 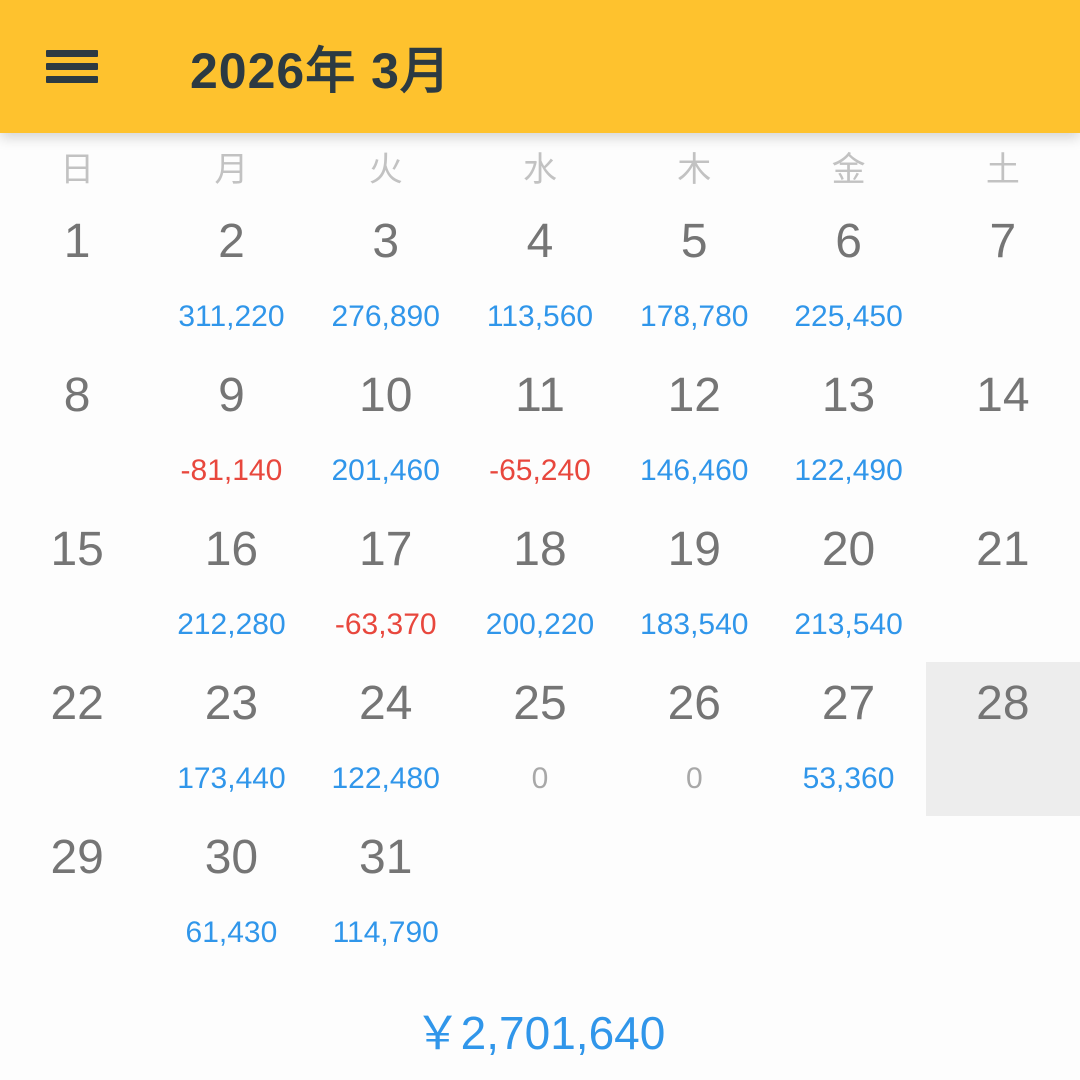 I want to click on date-number: 9, so click(x=231, y=395).